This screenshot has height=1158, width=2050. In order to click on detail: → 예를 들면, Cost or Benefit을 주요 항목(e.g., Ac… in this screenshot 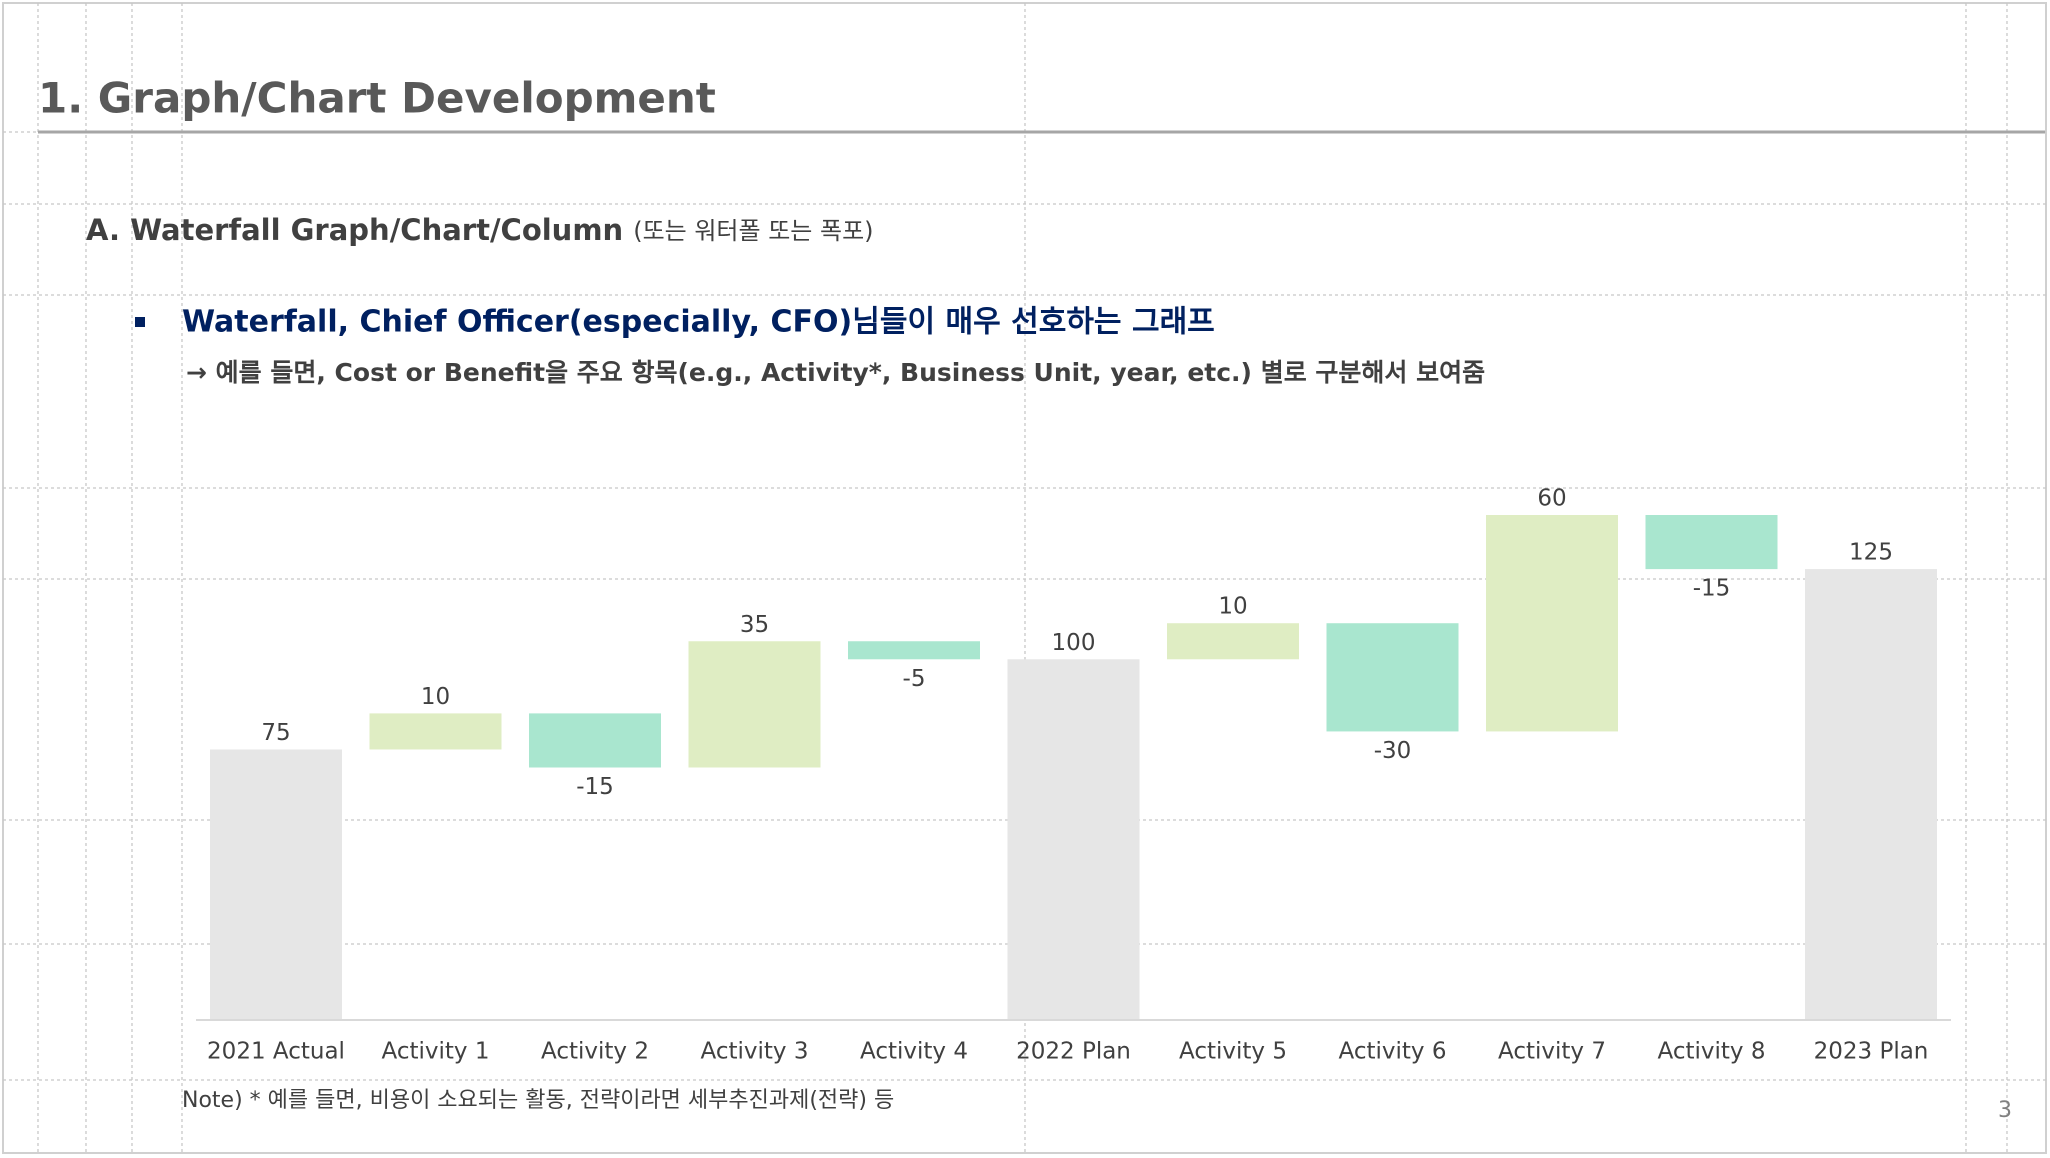, I will do `click(835, 372)`.